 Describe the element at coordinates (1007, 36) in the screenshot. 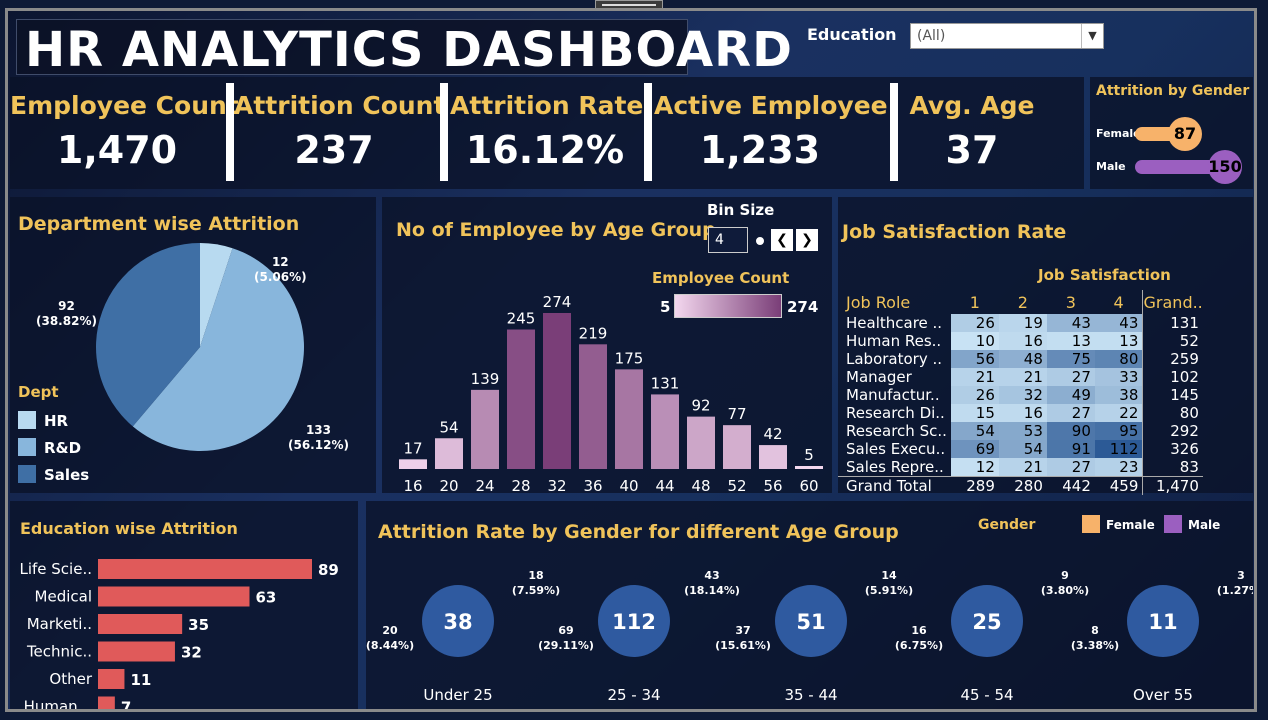

I see `education-filter-select: (All) ▼` at that location.